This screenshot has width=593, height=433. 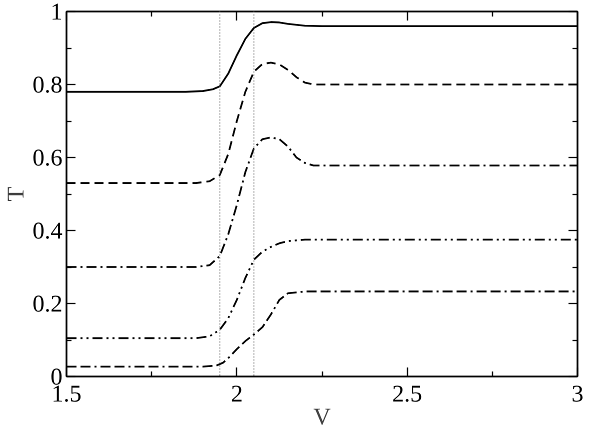 What do you see at coordinates (322, 417) in the screenshot?
I see `x-axis-title: V` at bounding box center [322, 417].